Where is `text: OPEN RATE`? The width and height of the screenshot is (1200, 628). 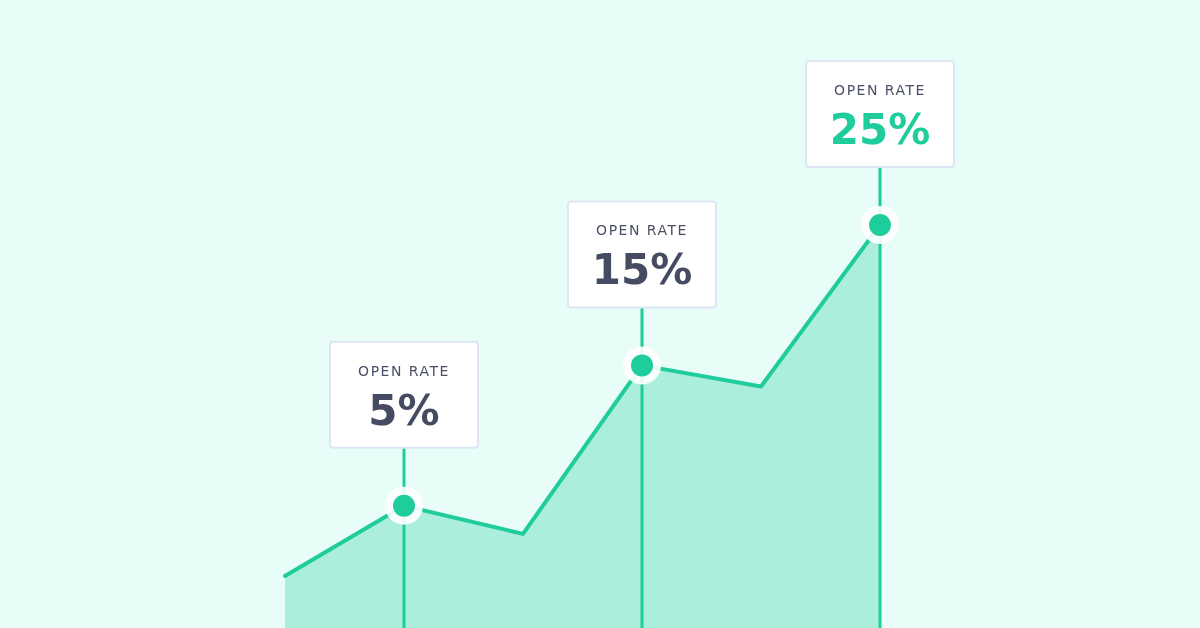 text: OPEN RATE is located at coordinates (880, 90).